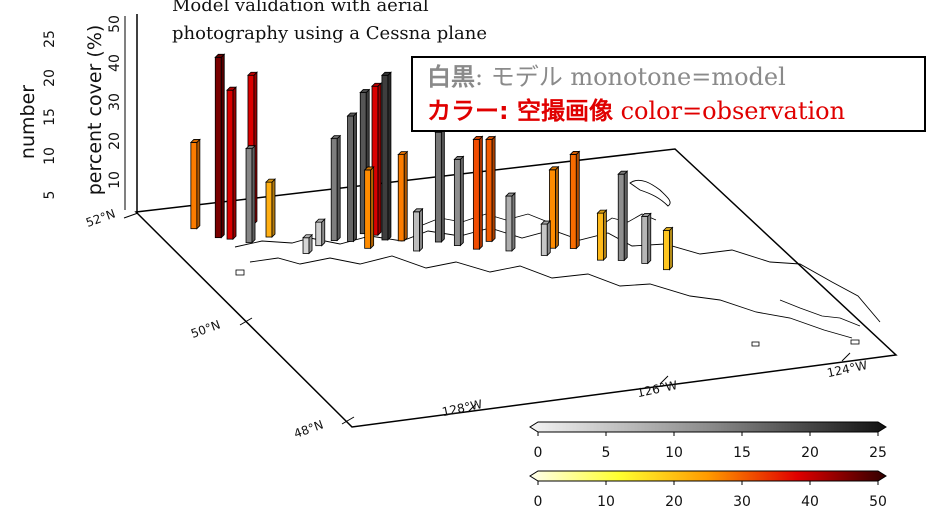  I want to click on colorbars, so click(708, 451).